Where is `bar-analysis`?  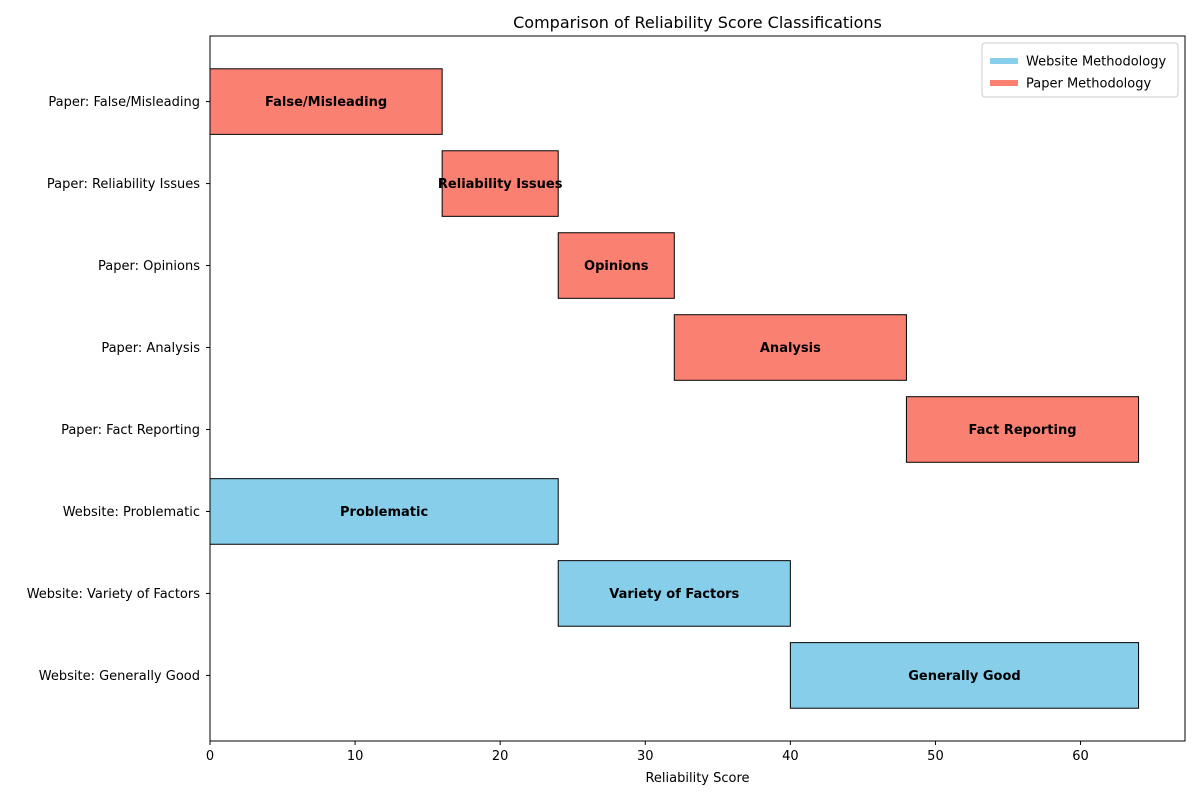 bar-analysis is located at coordinates (790, 347).